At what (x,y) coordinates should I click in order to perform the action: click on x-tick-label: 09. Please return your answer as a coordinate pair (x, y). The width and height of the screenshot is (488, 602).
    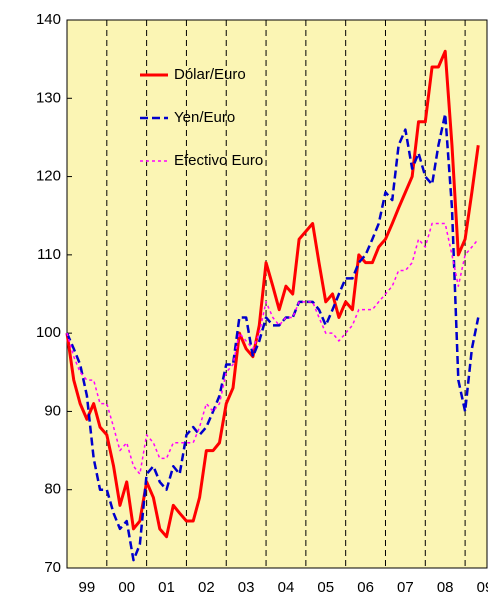
    Looking at the image, I should click on (482, 587).